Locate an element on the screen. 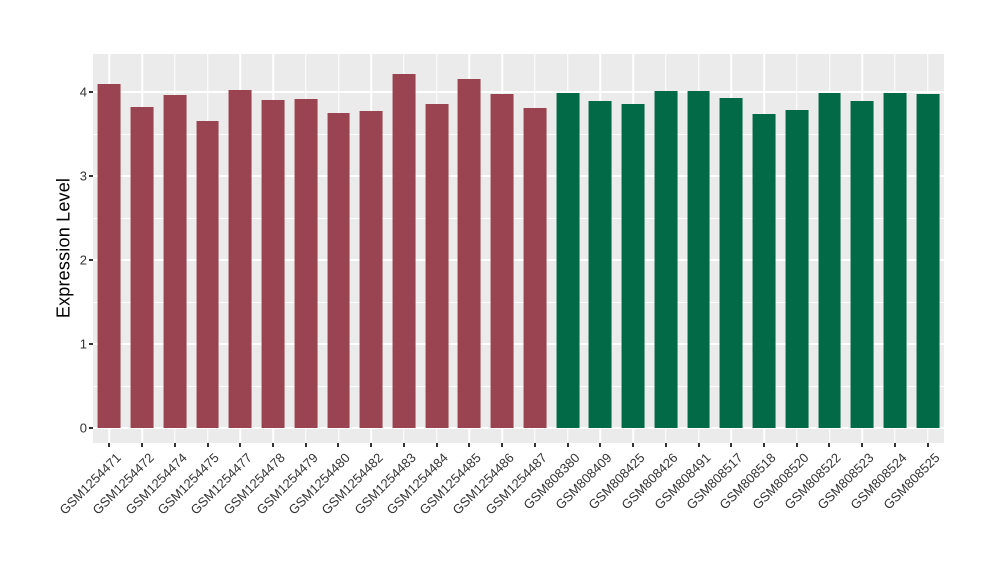 The image size is (1000, 580). bar-GSM808524 is located at coordinates (895, 260).